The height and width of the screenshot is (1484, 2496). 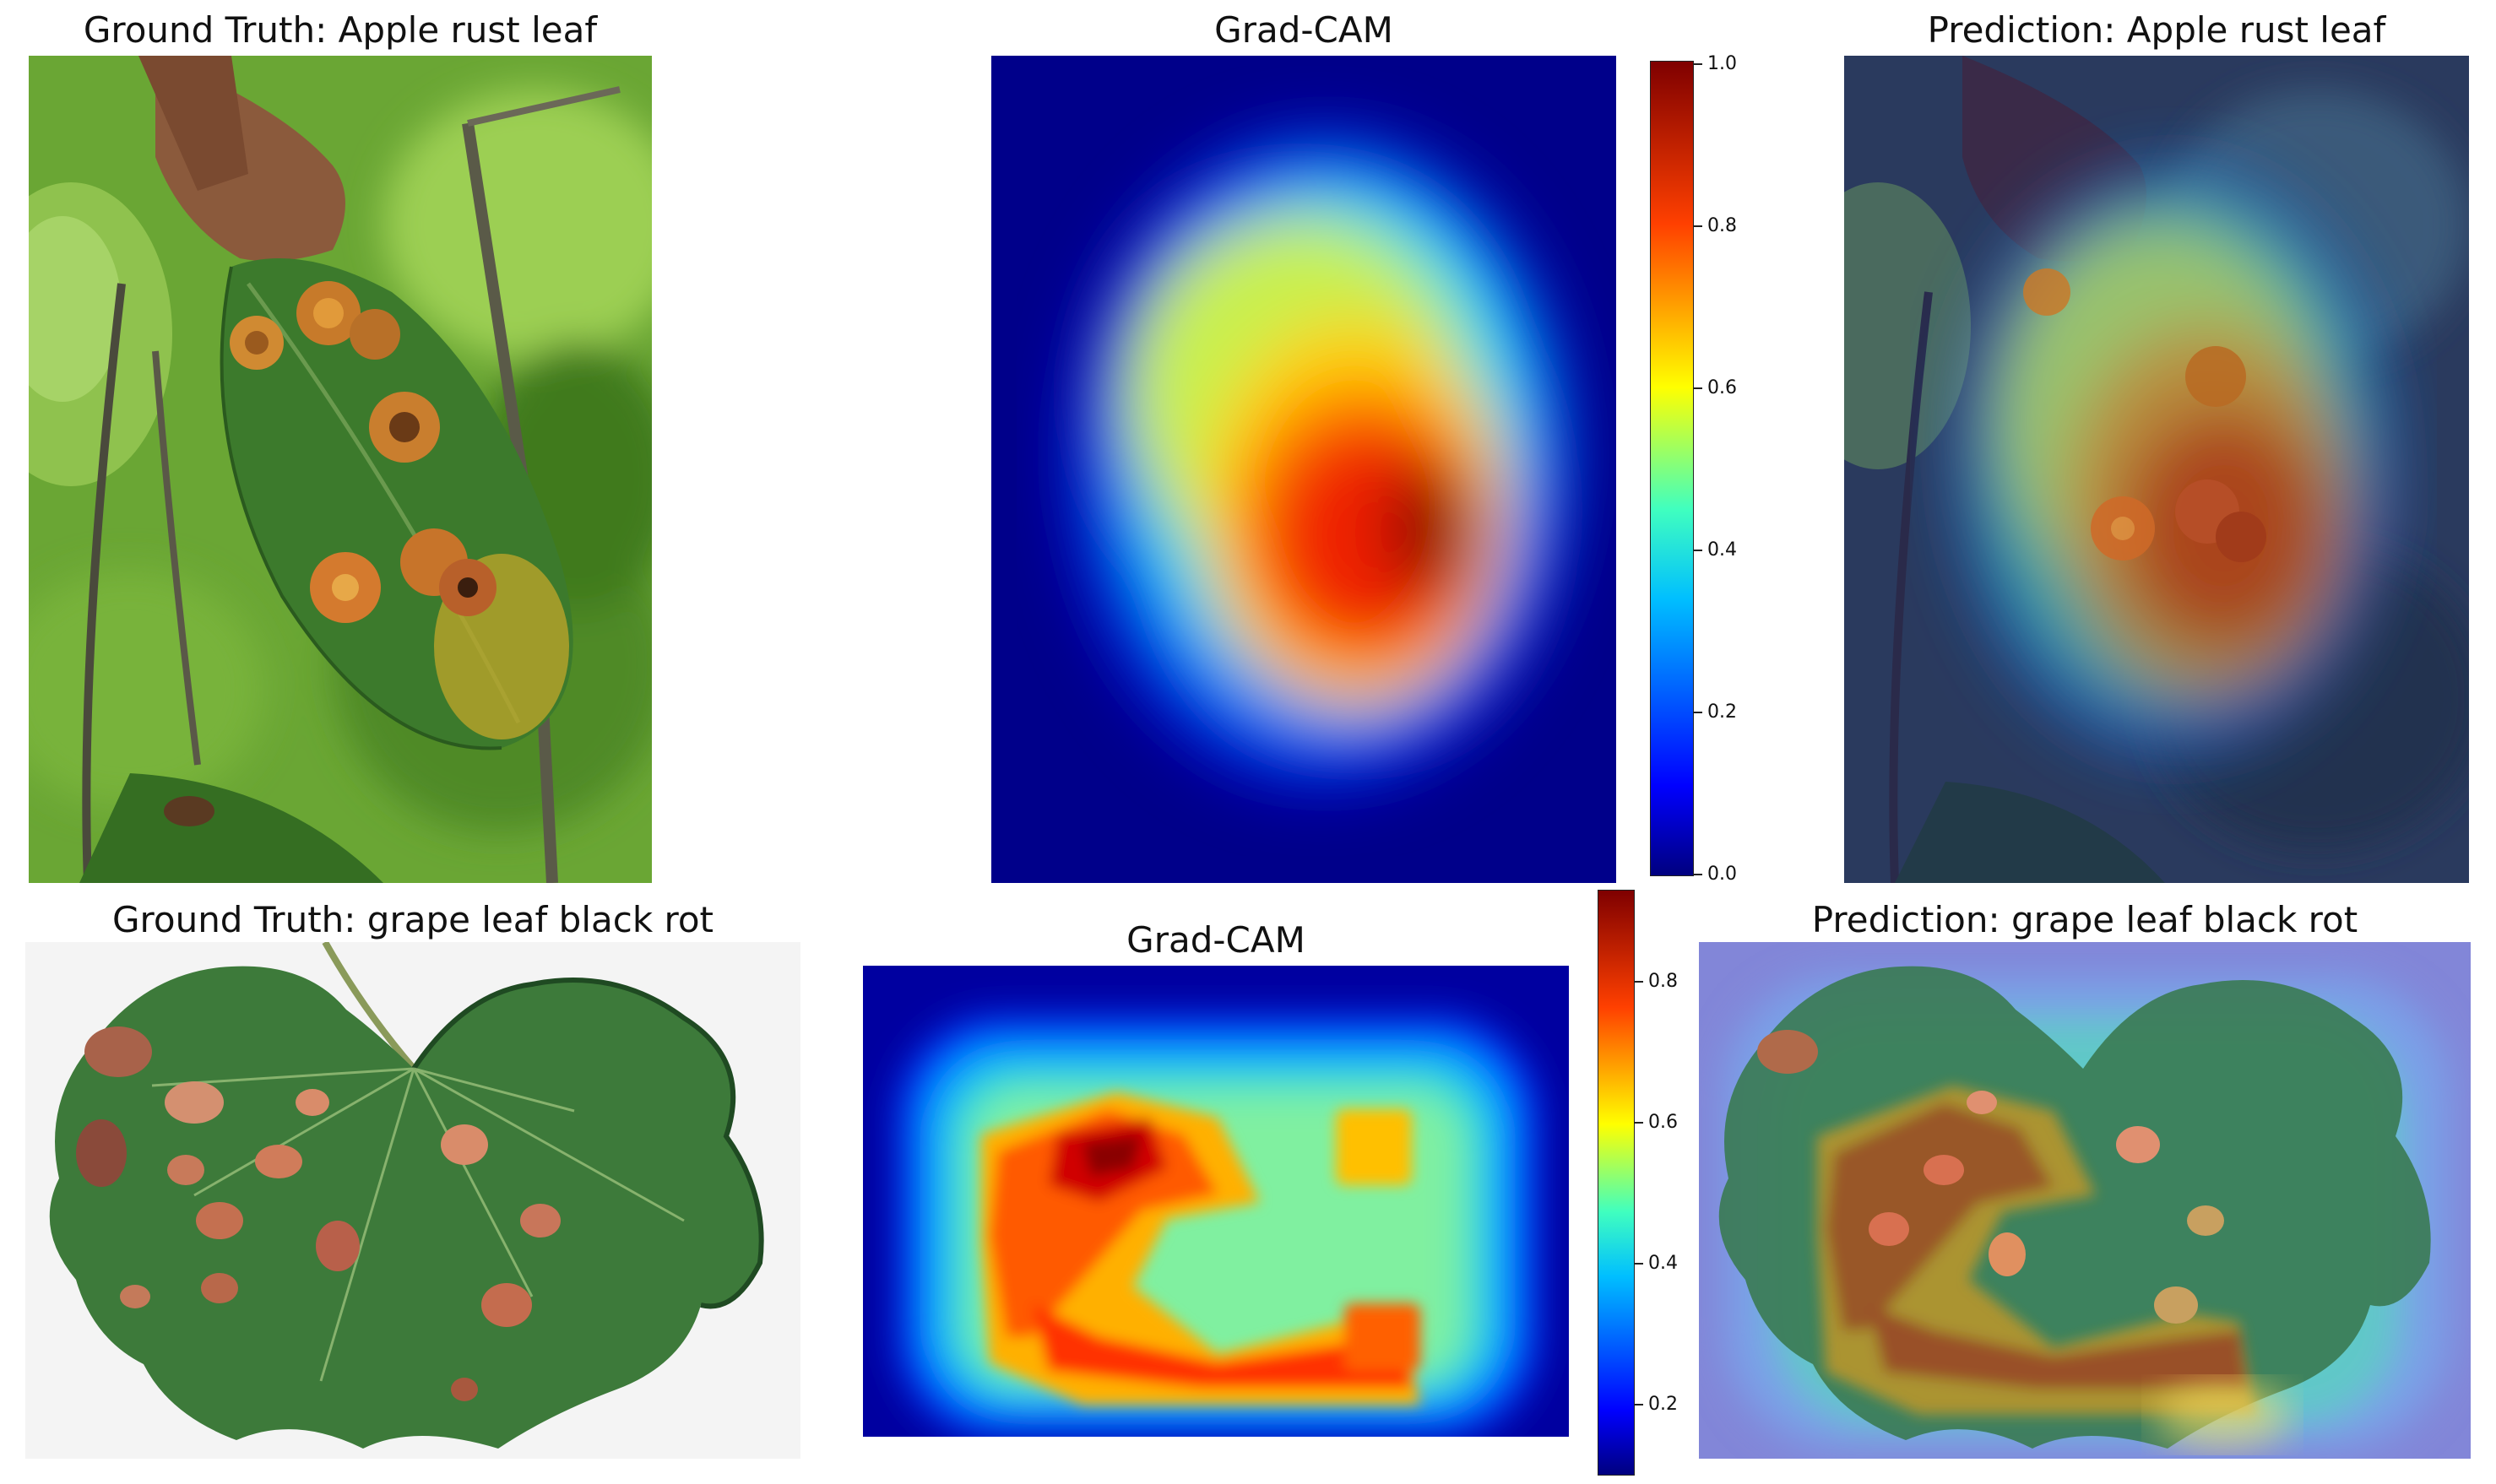 I want to click on row2-ground-truth-title: Ground Truth: grape leaf black rot, so click(x=412, y=920).